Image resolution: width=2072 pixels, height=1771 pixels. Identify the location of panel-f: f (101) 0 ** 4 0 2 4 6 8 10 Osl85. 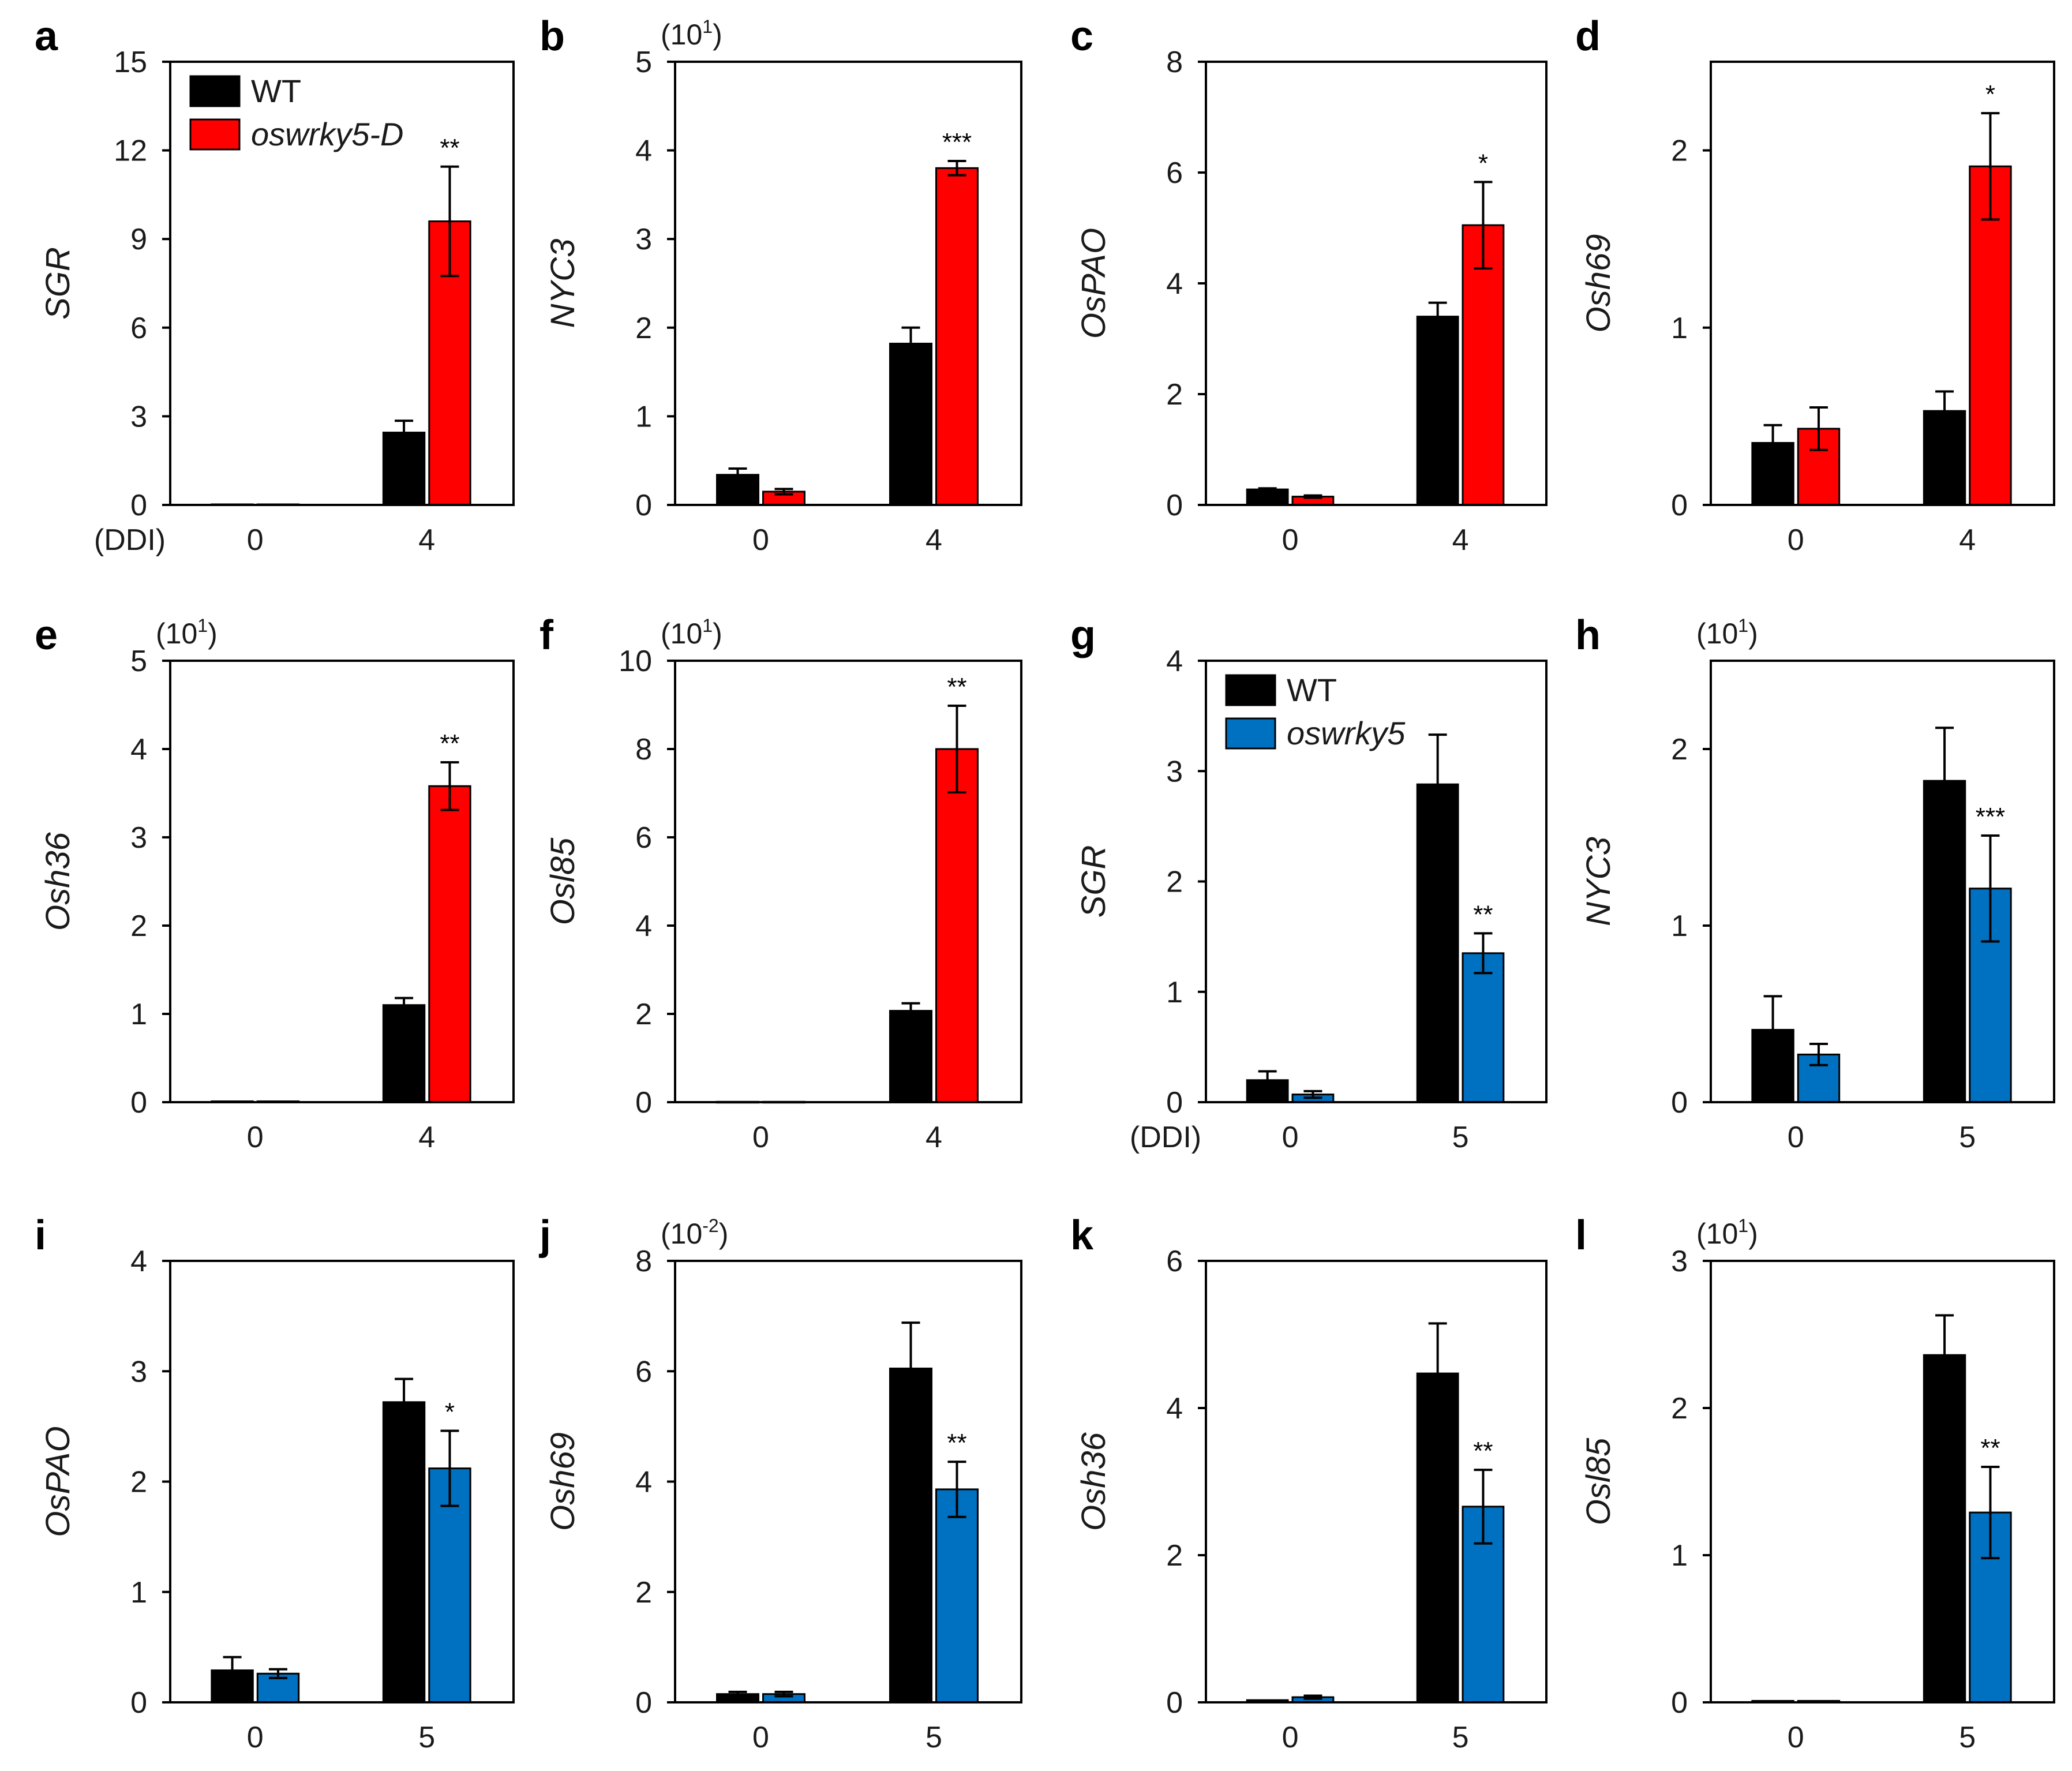
(780, 883).